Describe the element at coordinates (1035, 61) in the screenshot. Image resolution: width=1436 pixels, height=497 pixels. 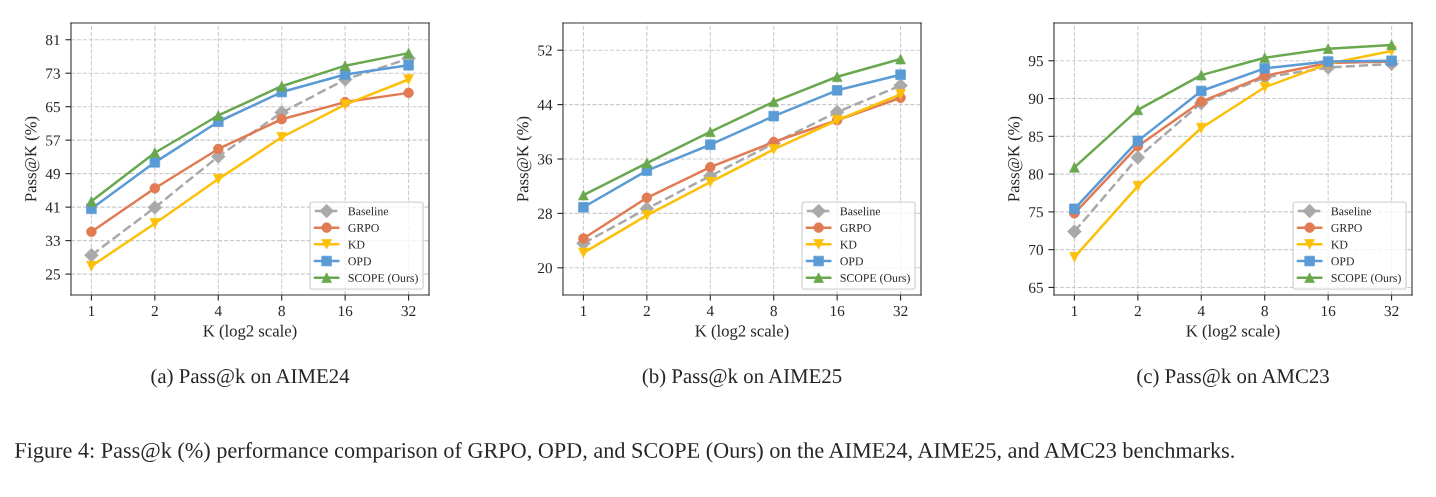
I see `y-tick-label: 95` at that location.